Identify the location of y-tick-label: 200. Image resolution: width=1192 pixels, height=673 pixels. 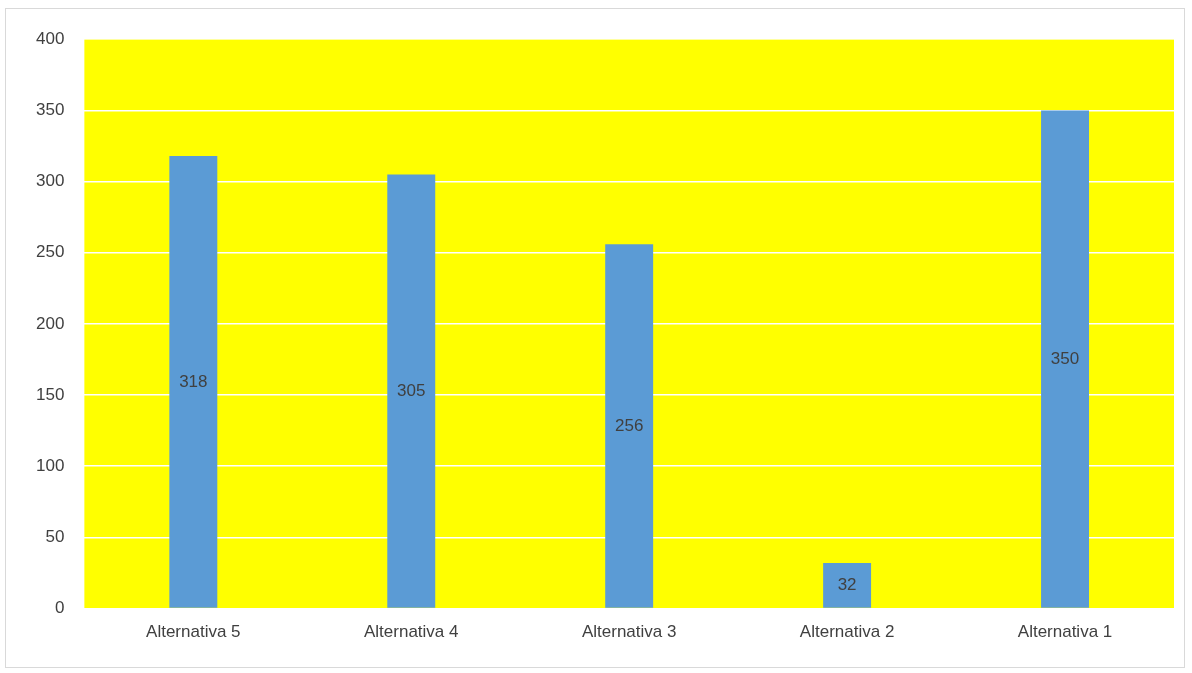
(50, 323).